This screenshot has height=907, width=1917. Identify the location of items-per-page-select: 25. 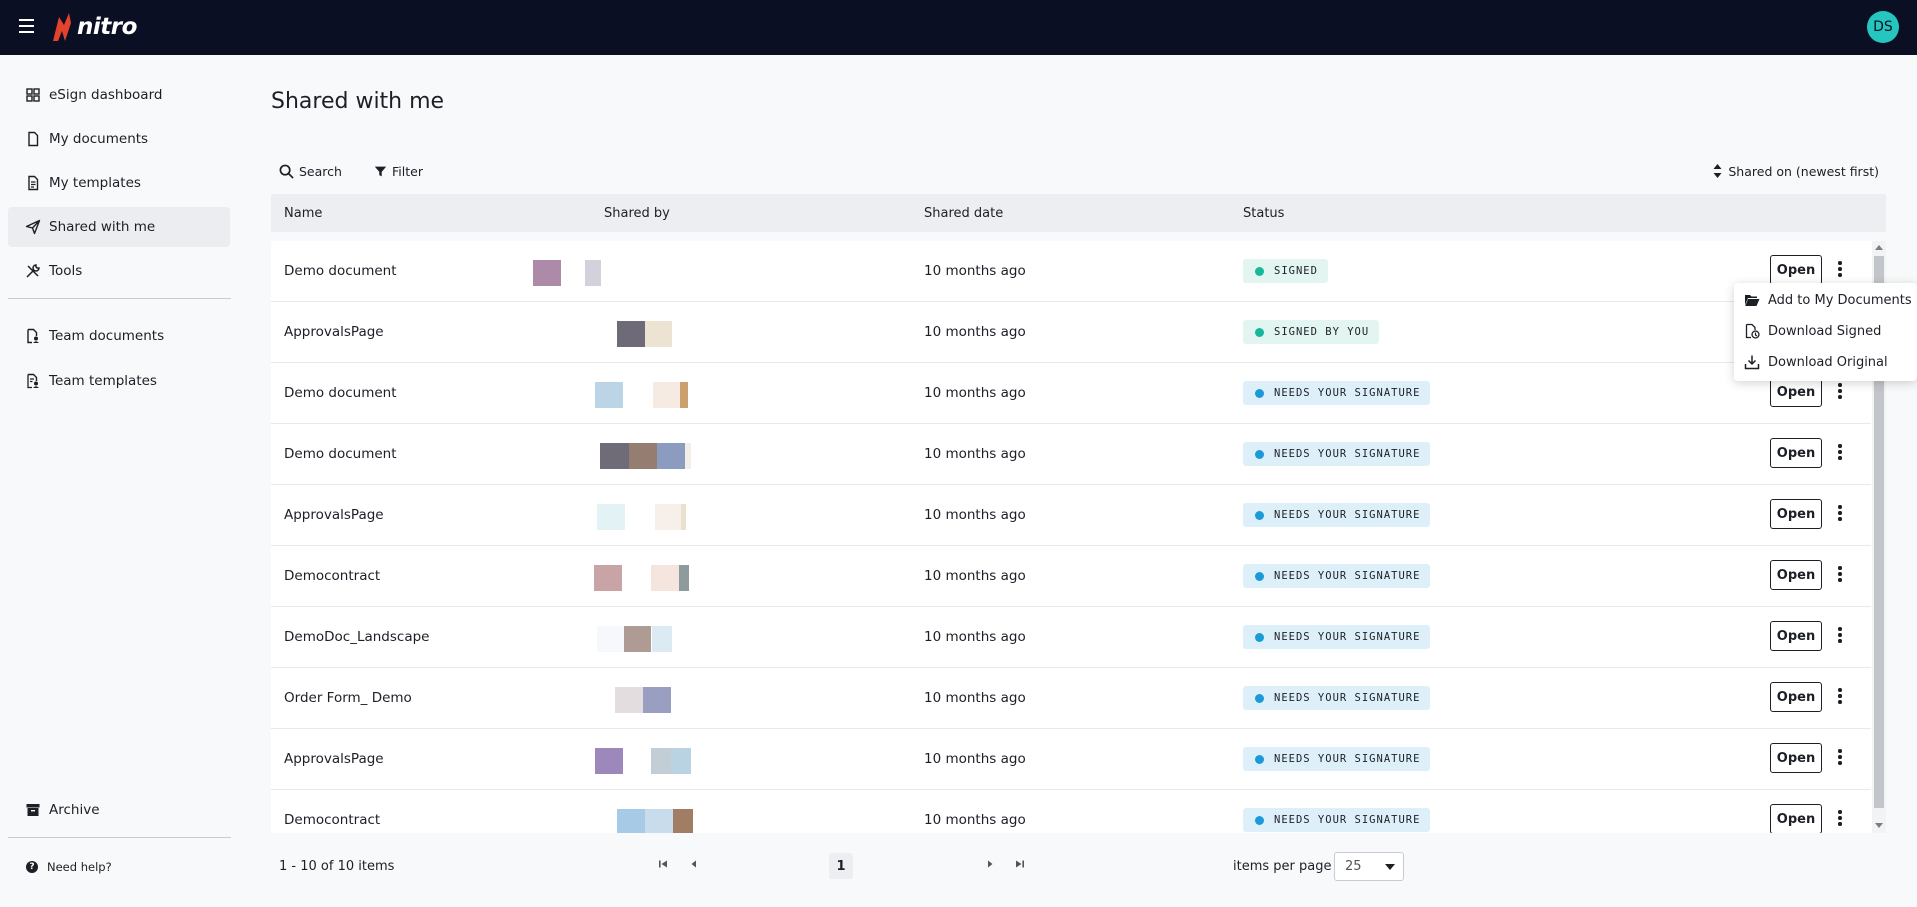
(1369, 866).